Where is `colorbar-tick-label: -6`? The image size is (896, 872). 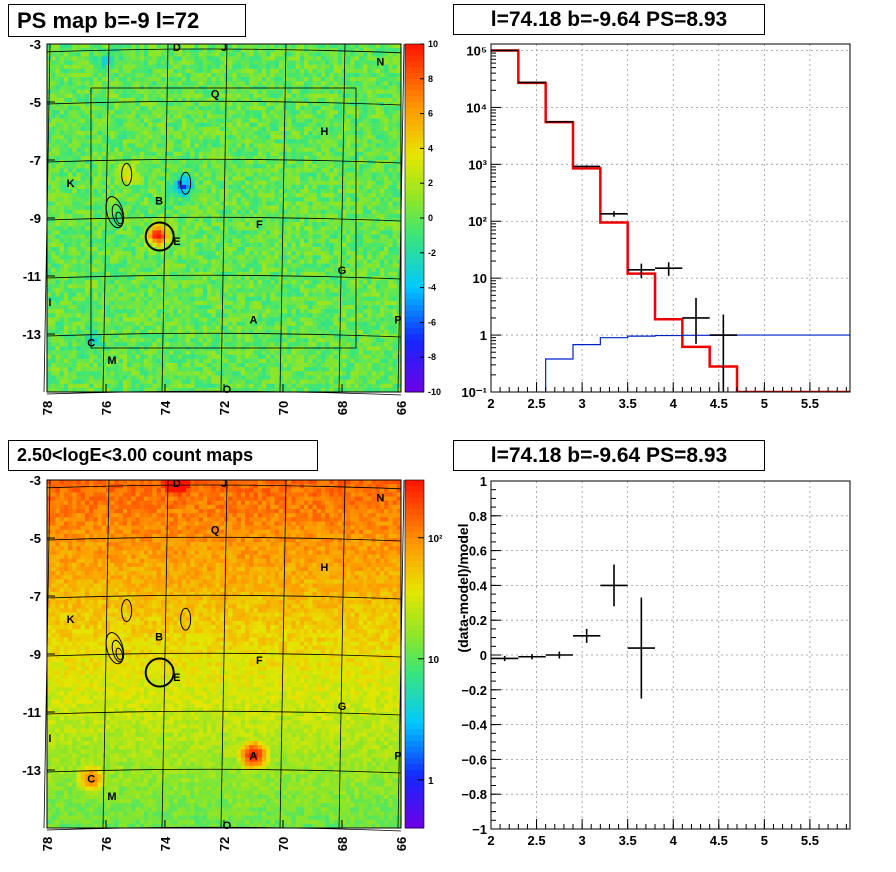
colorbar-tick-label: -6 is located at coordinates (432, 322).